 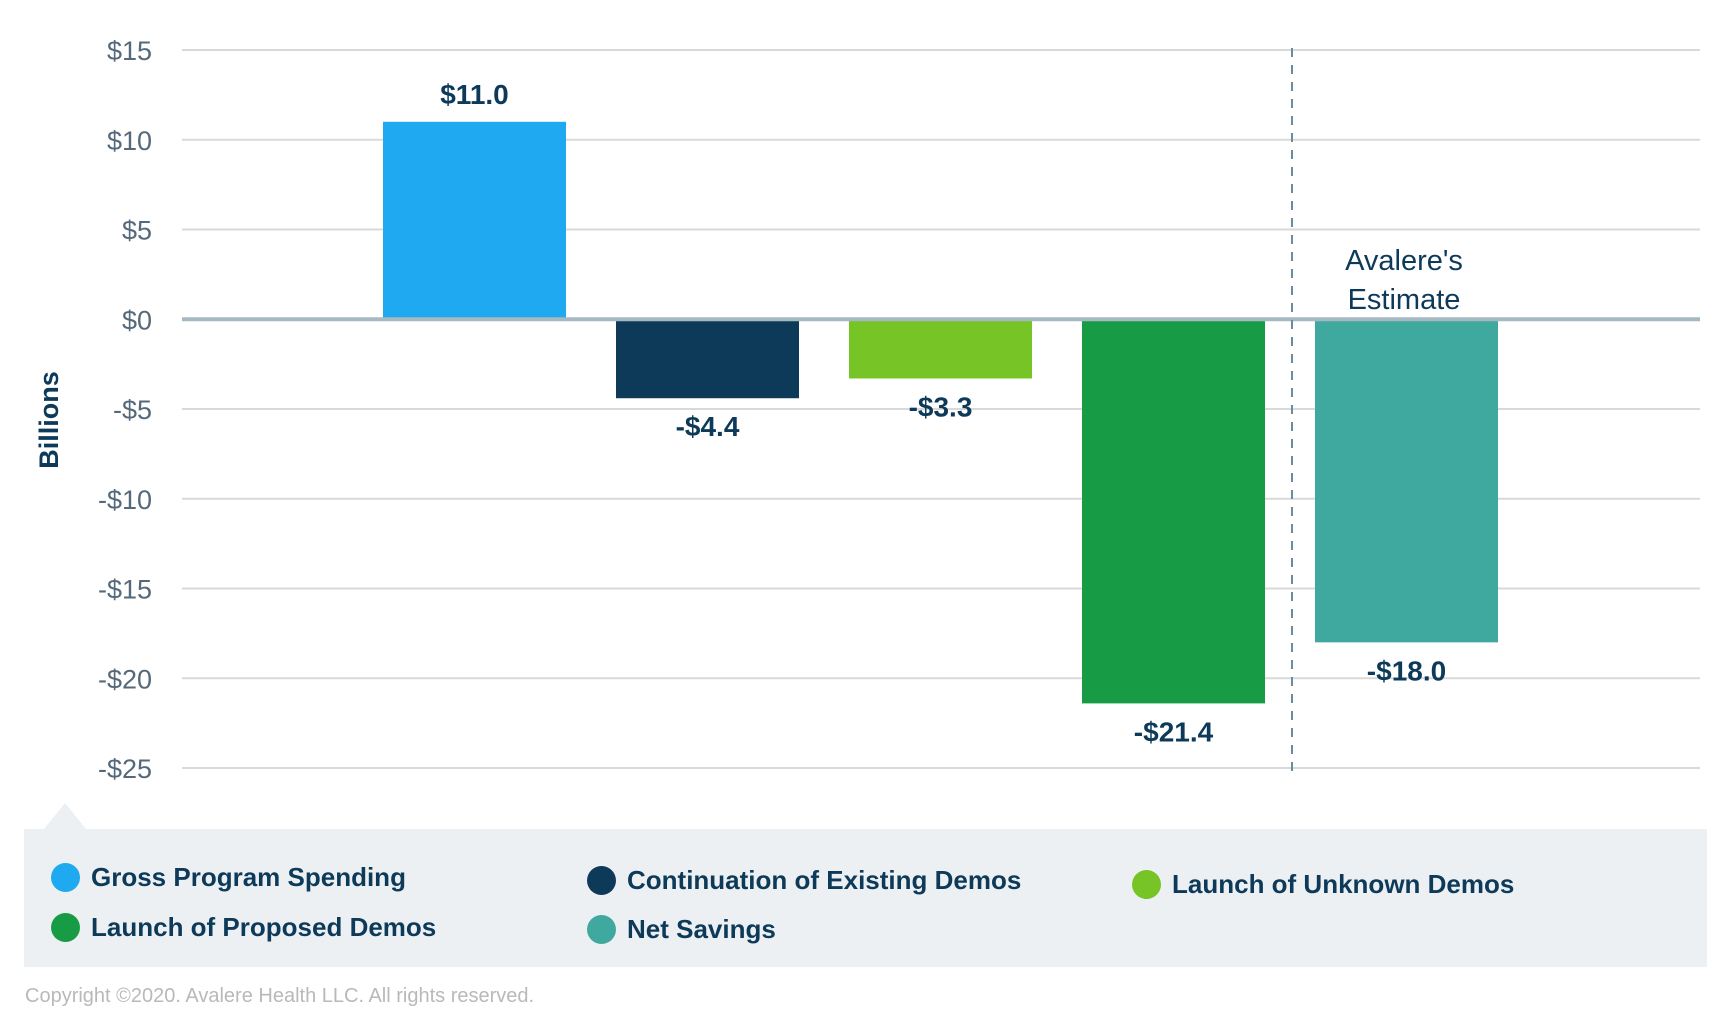 What do you see at coordinates (129, 141) in the screenshot?
I see `y-tick-label: $10` at bounding box center [129, 141].